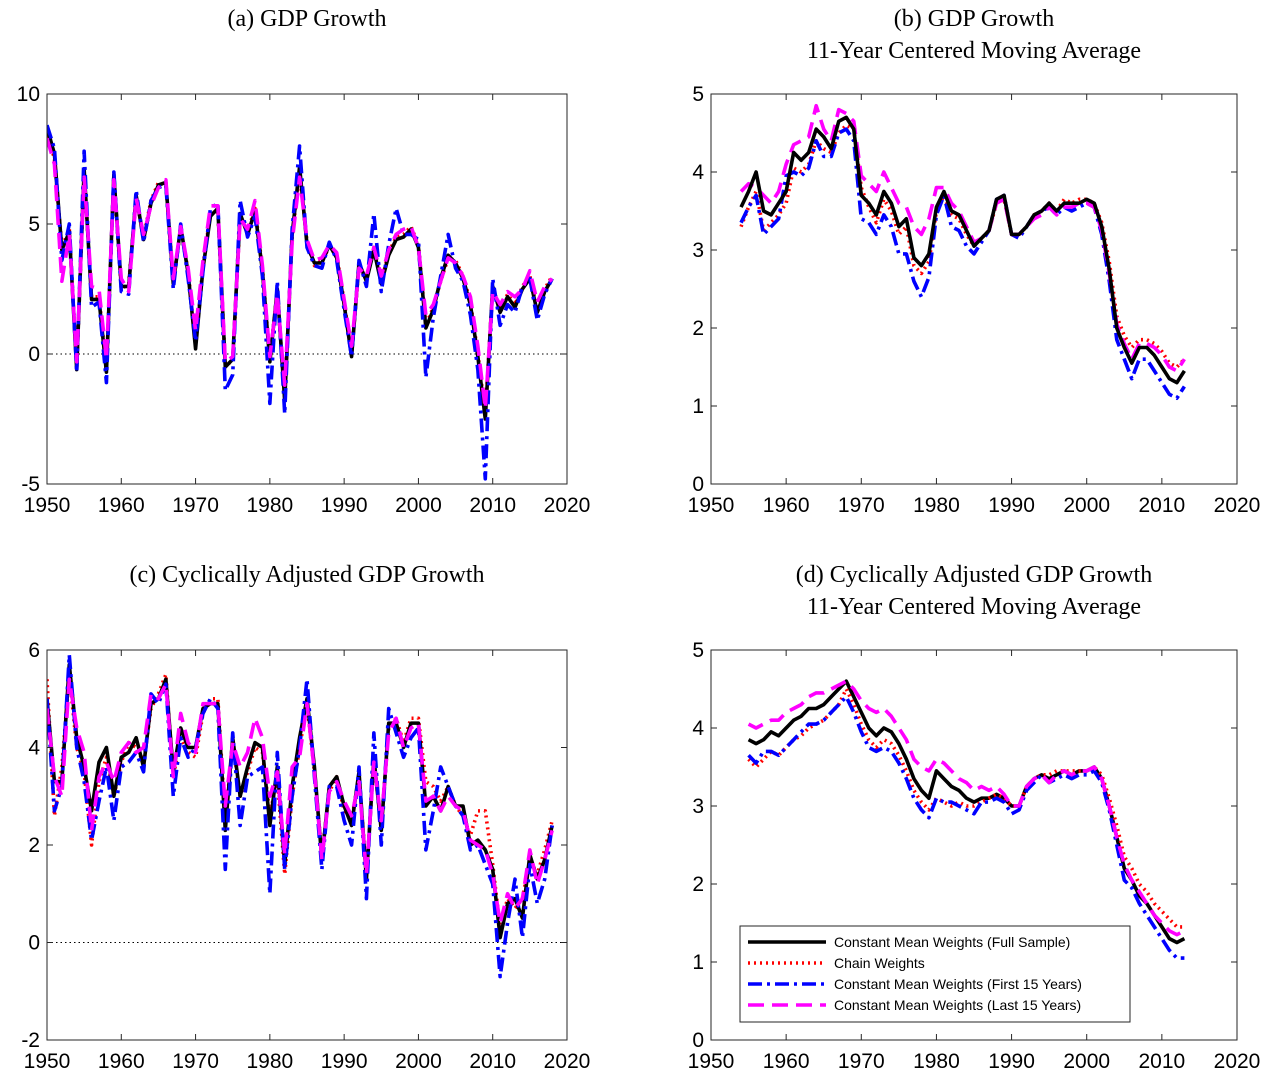  I want to click on y-tick-label: -2, so click(30, 1040).